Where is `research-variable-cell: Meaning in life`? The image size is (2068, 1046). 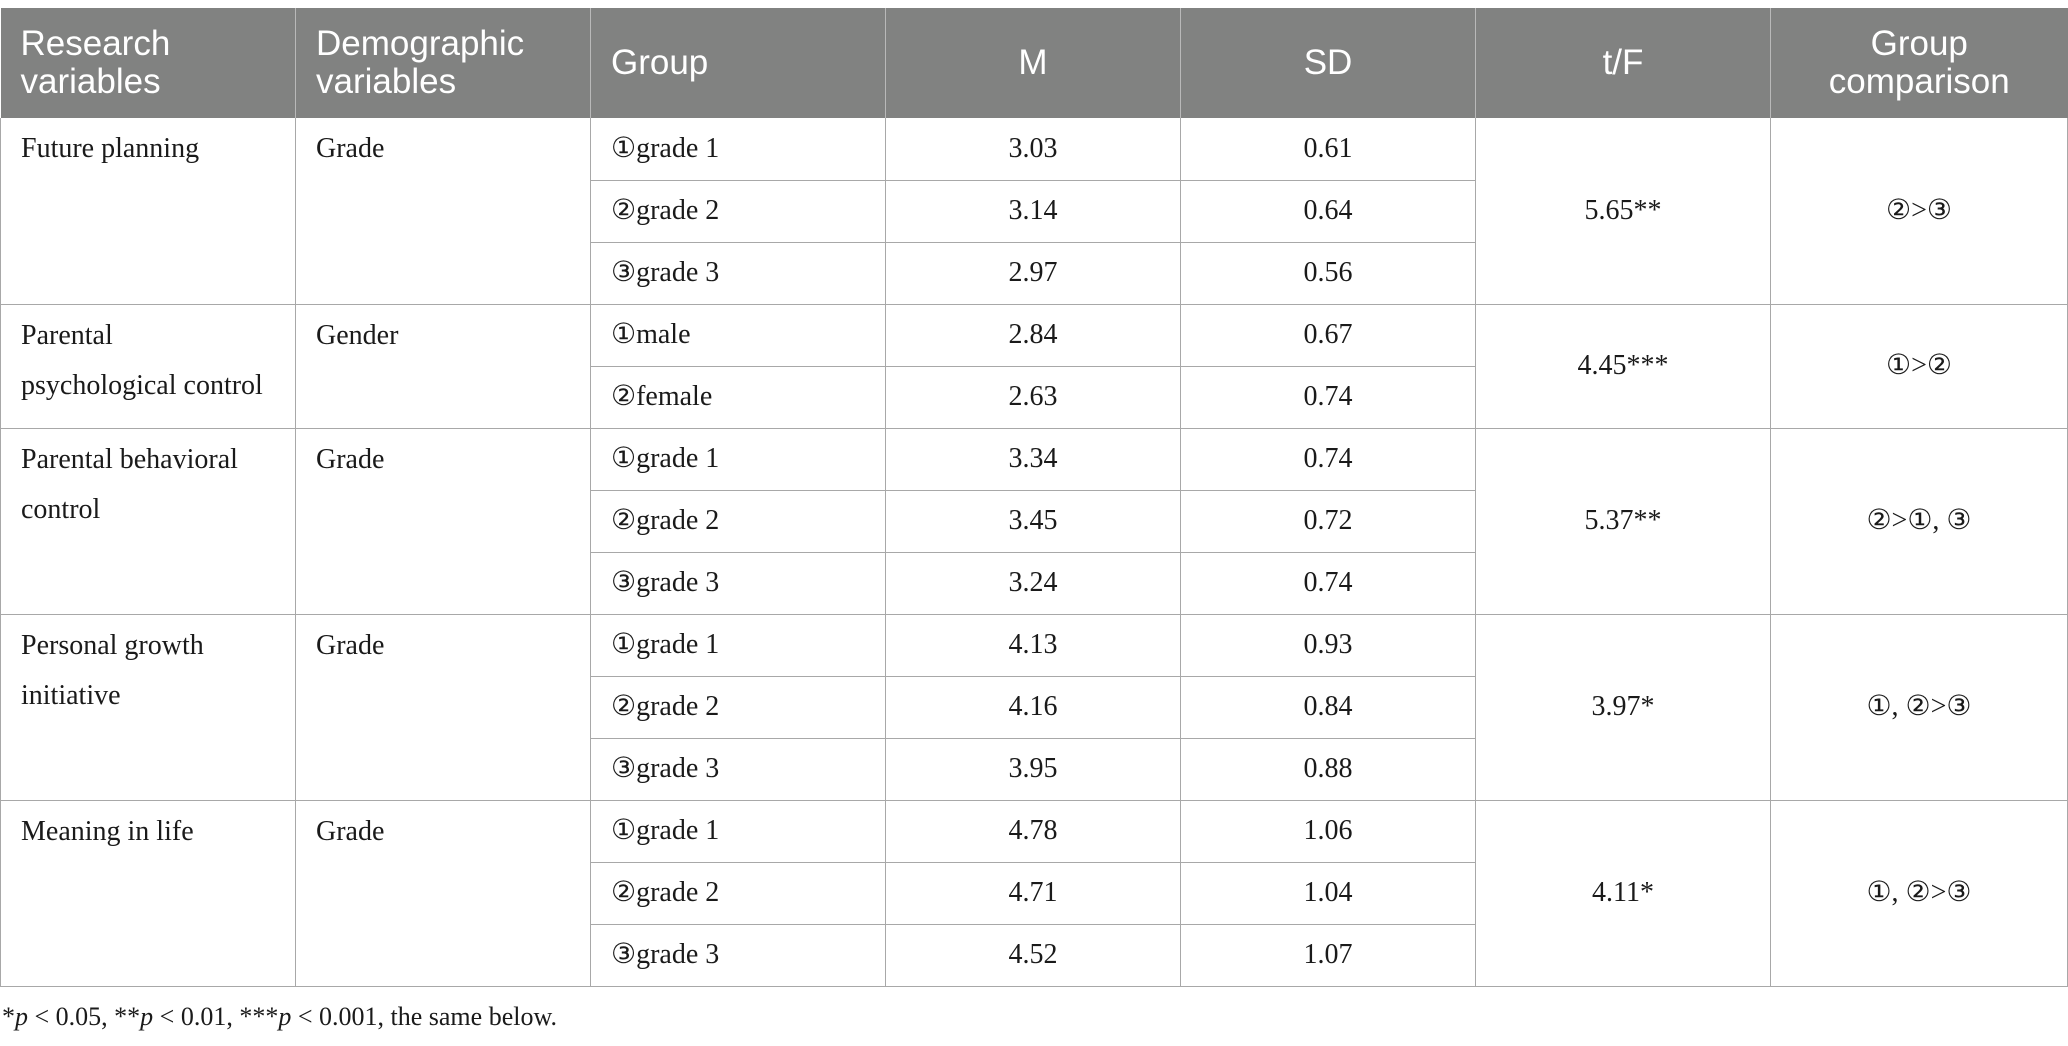 research-variable-cell: Meaning in life is located at coordinates (148, 893).